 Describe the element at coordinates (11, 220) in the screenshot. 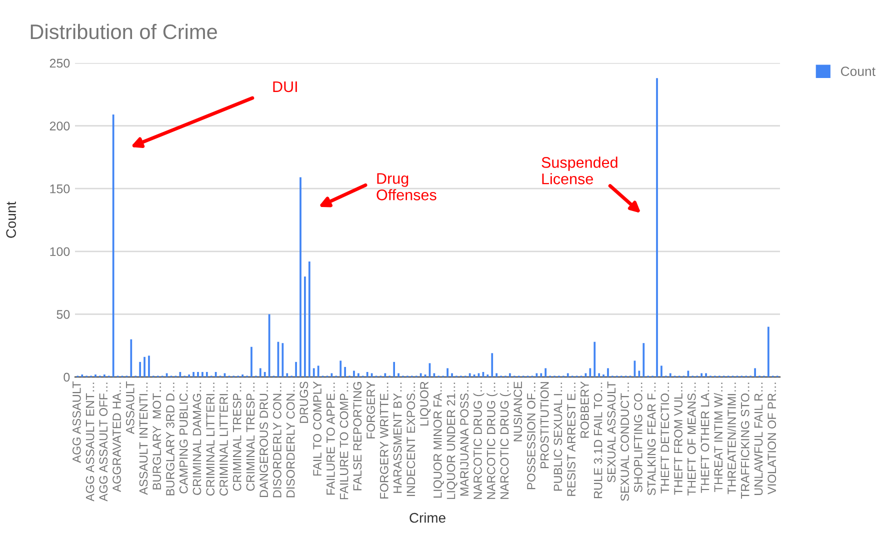

I see `y-axis-title: Count` at that location.